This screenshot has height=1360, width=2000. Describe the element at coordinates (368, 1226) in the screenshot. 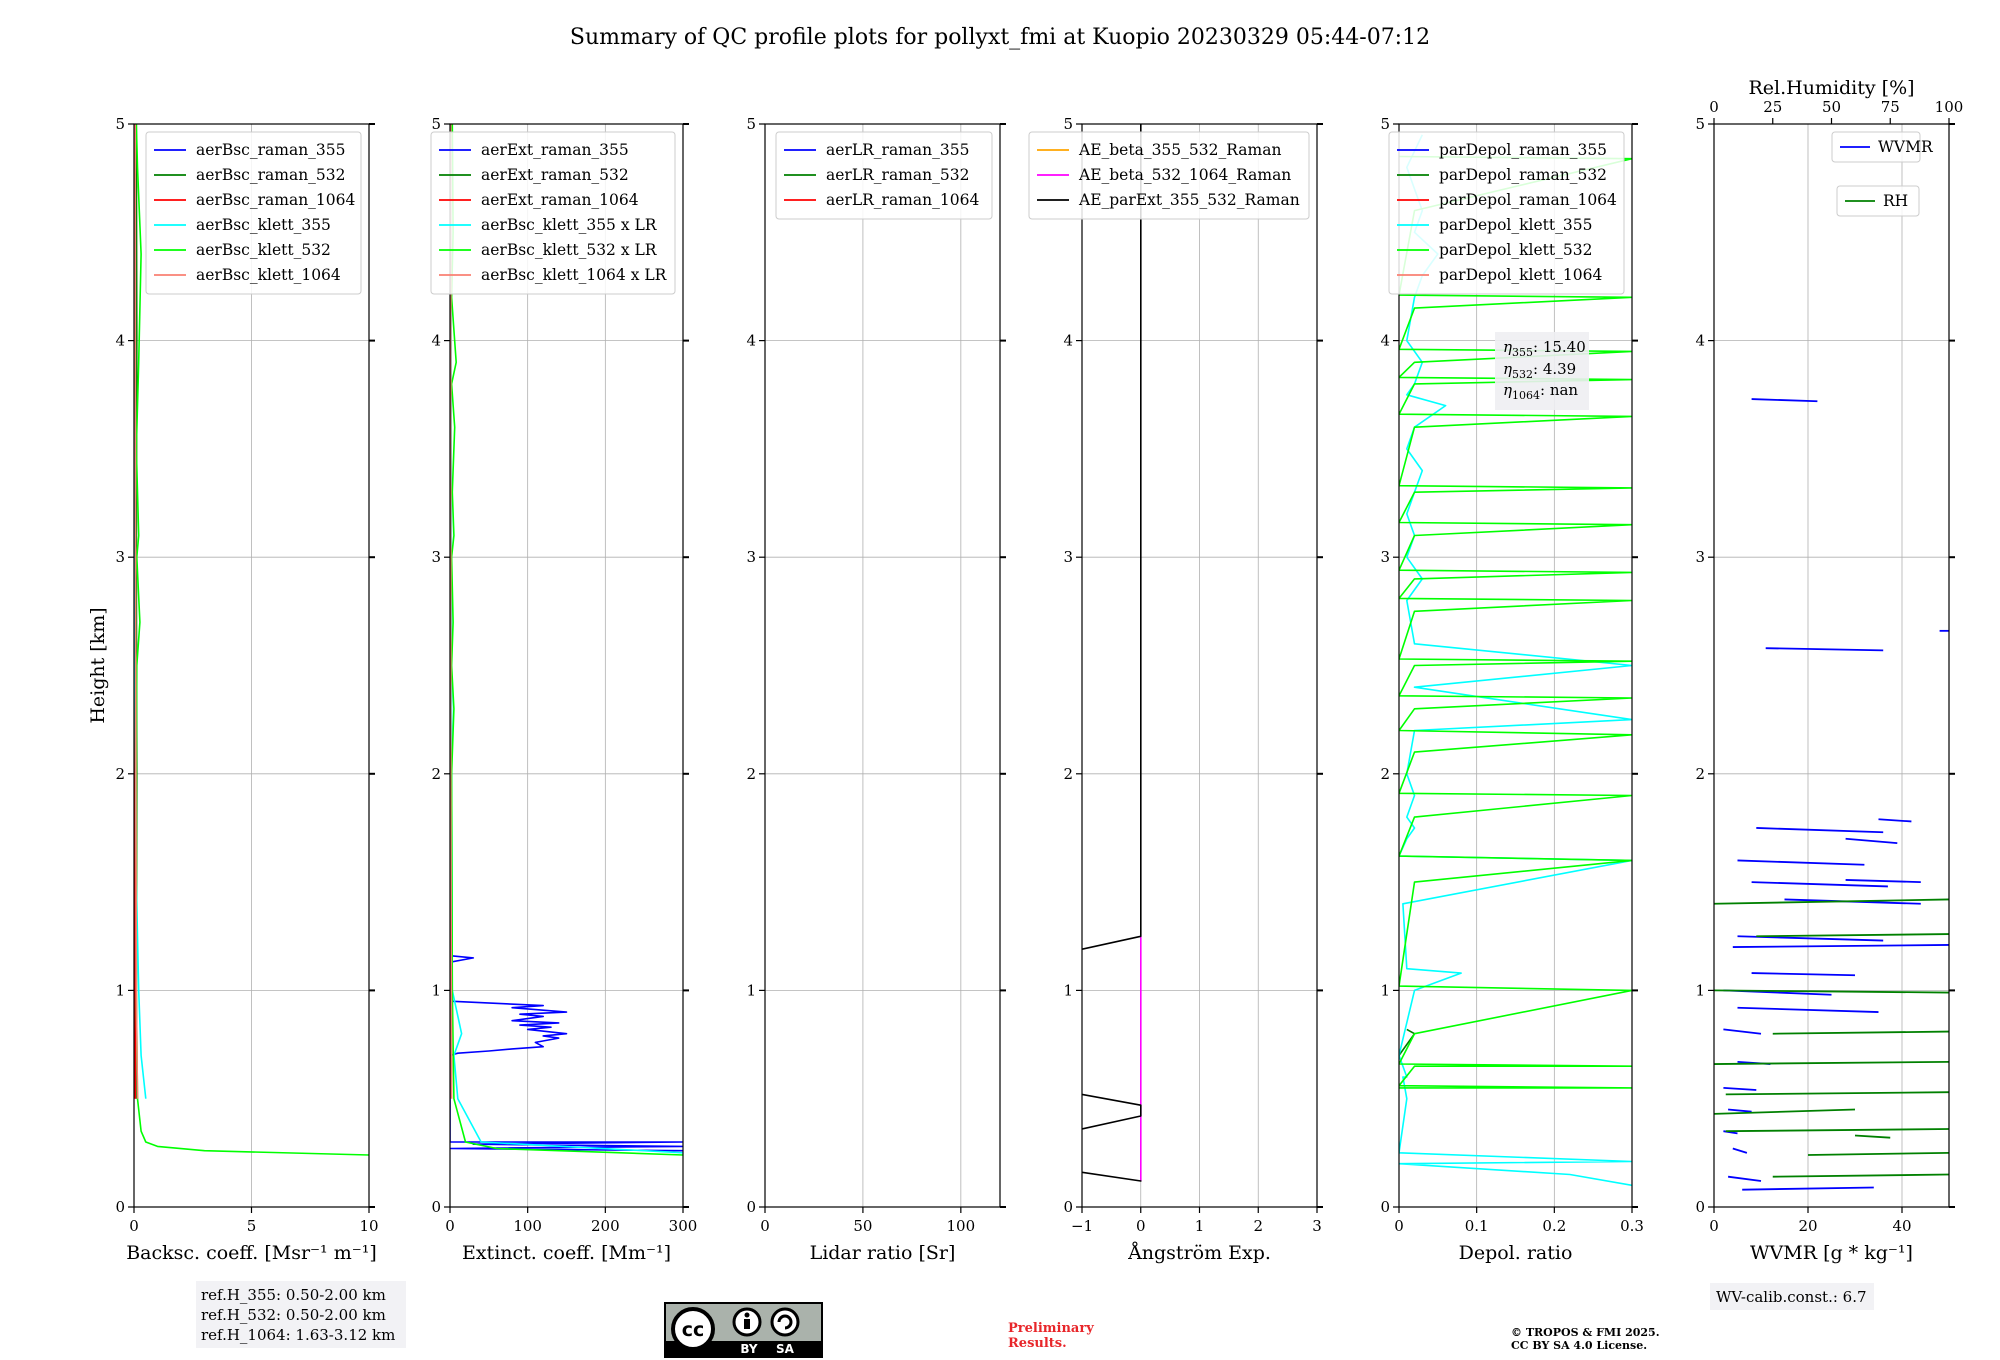

I see `x-tick-label: 10` at that location.